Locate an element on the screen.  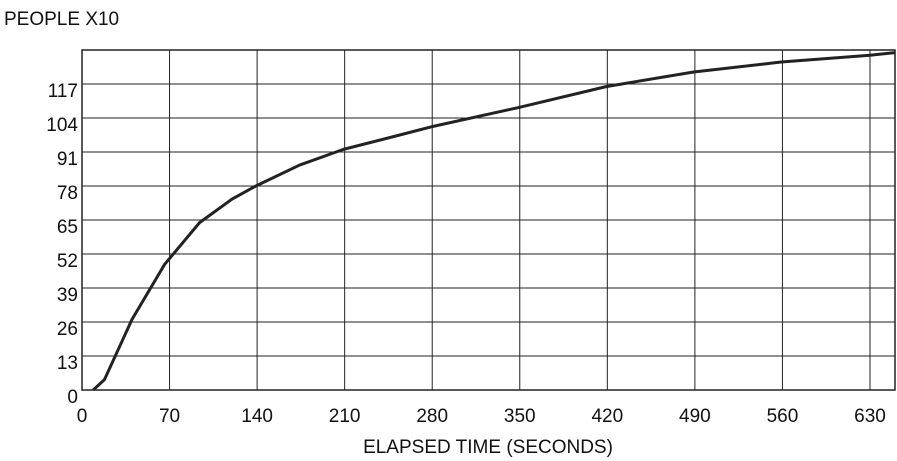
x-tick-label: 350 is located at coordinates (520, 416).